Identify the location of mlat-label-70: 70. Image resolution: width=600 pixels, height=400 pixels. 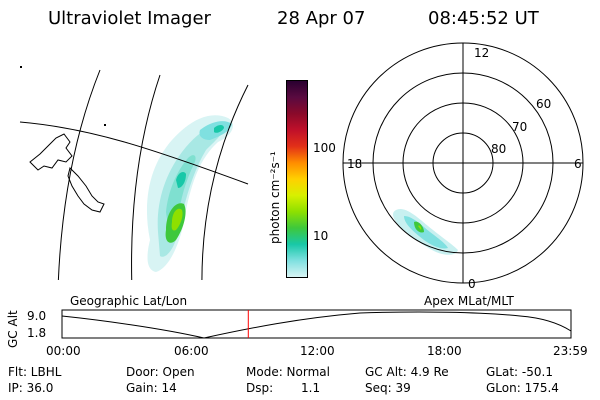
(520, 127).